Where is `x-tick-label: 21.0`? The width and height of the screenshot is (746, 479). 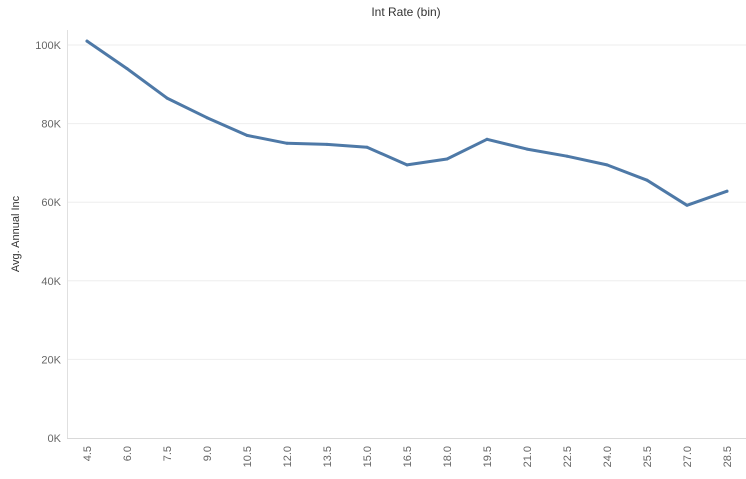 x-tick-label: 21.0 is located at coordinates (528, 456).